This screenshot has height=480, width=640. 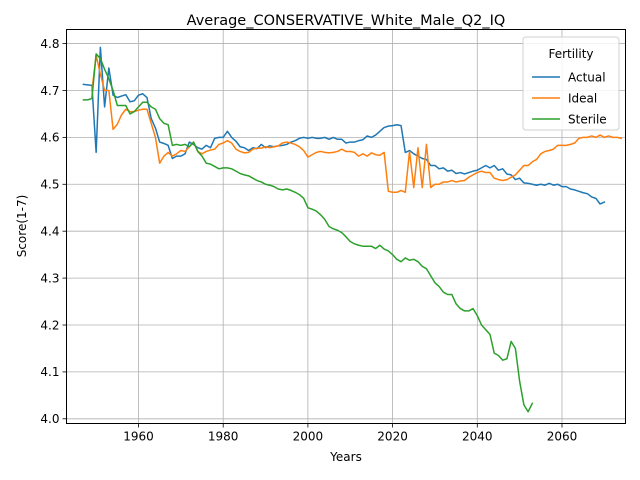 I want to click on x-tick-label: 2000, so click(x=308, y=437).